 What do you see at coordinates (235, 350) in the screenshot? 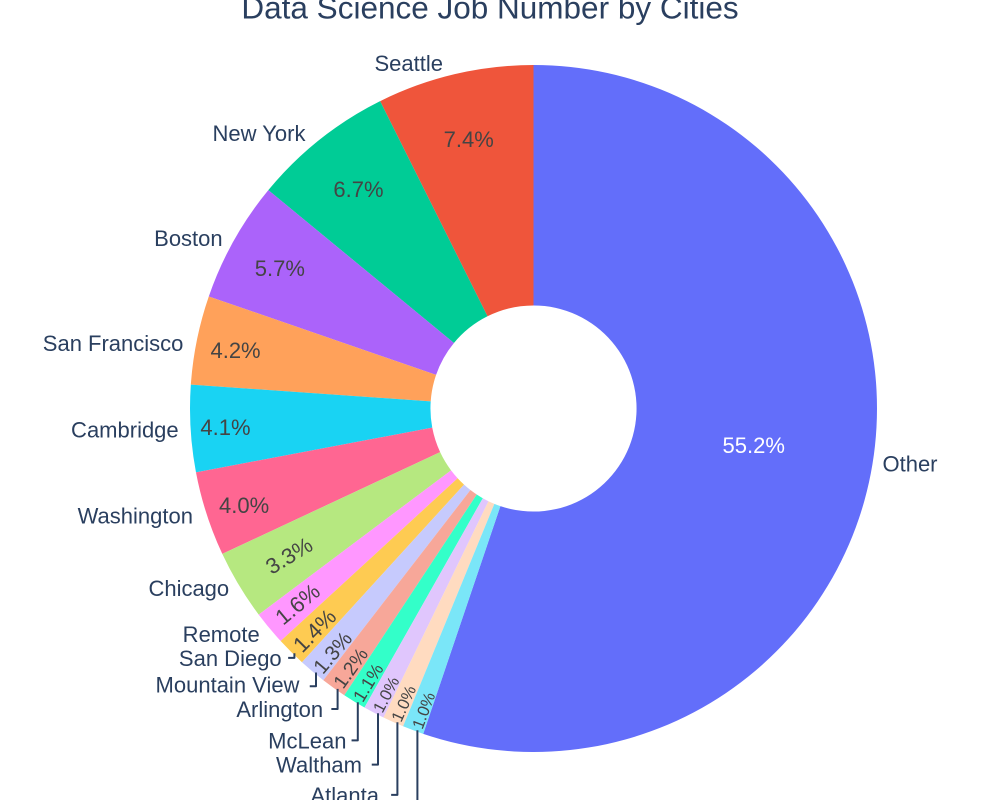
I see `svg-text: 4.2%` at bounding box center [235, 350].